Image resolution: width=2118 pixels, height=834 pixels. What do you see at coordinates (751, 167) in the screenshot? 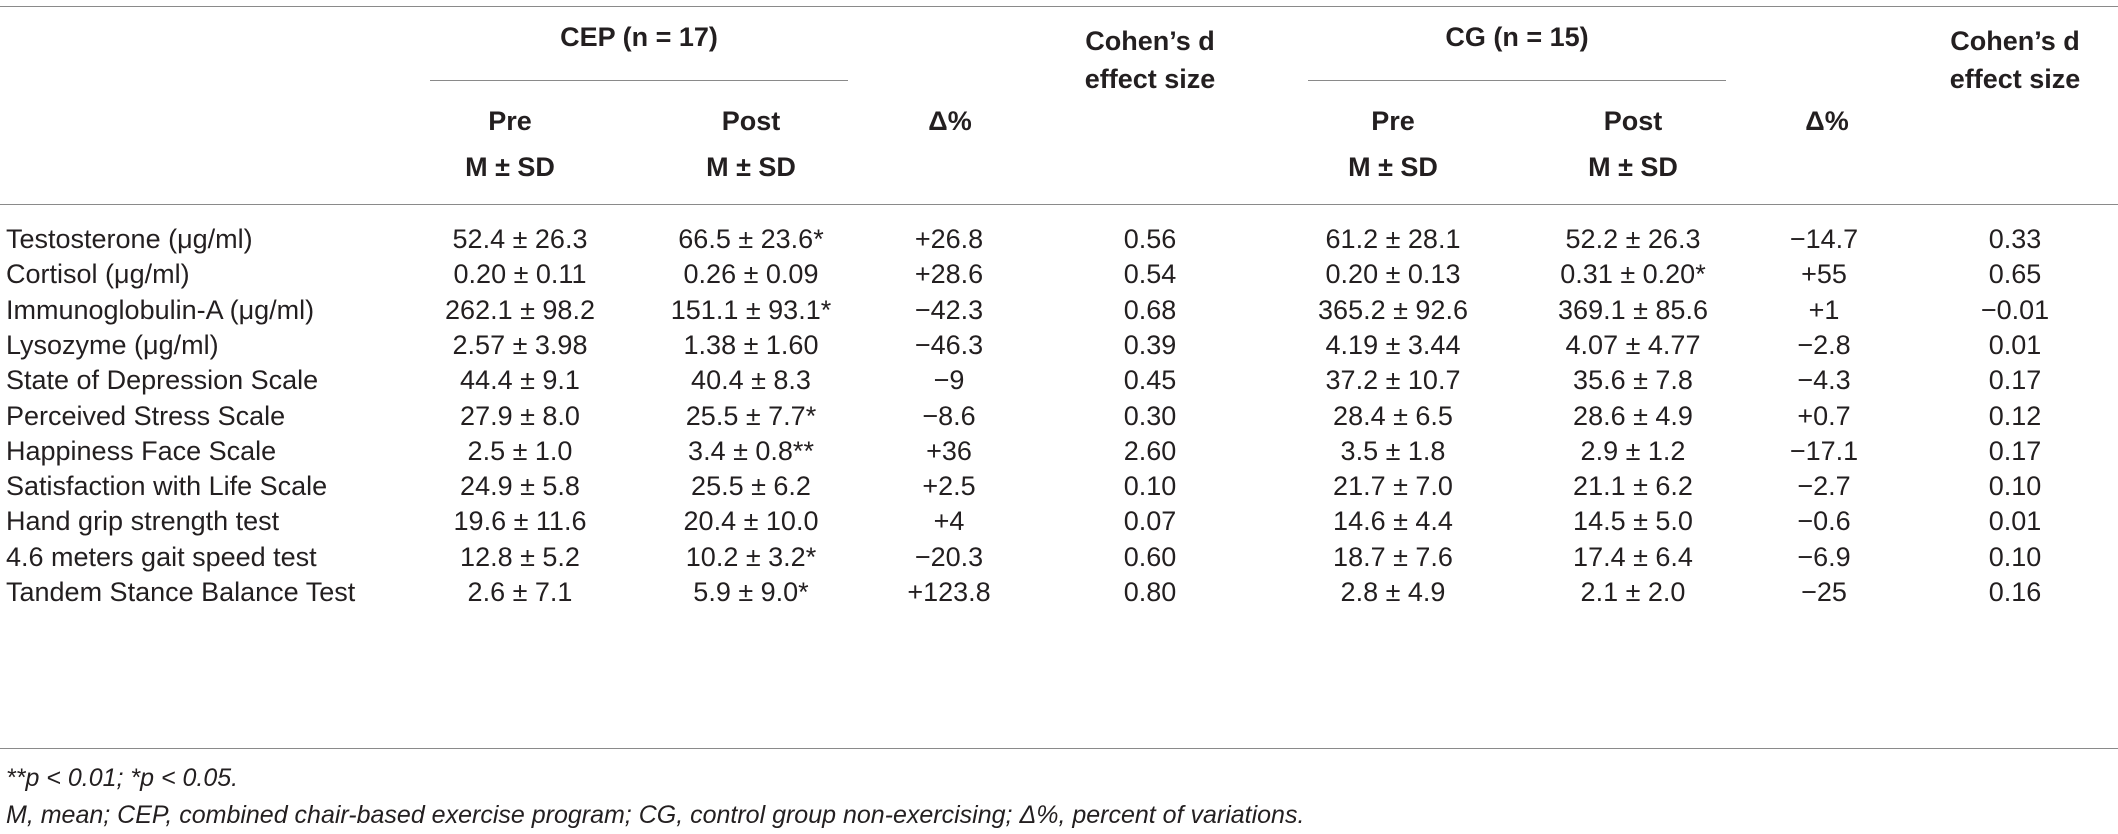
I see `cep-post-msd-header: M ± SD` at bounding box center [751, 167].